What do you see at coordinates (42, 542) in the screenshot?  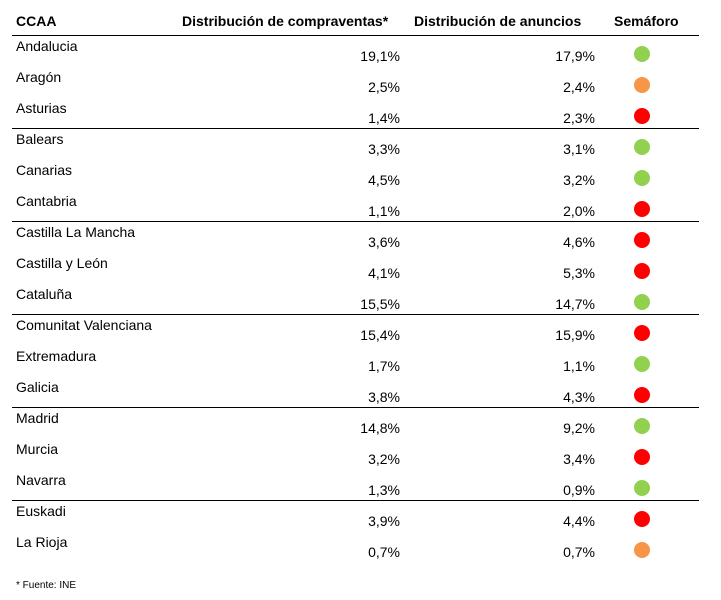 I see `ccaa-name: La Rioja` at bounding box center [42, 542].